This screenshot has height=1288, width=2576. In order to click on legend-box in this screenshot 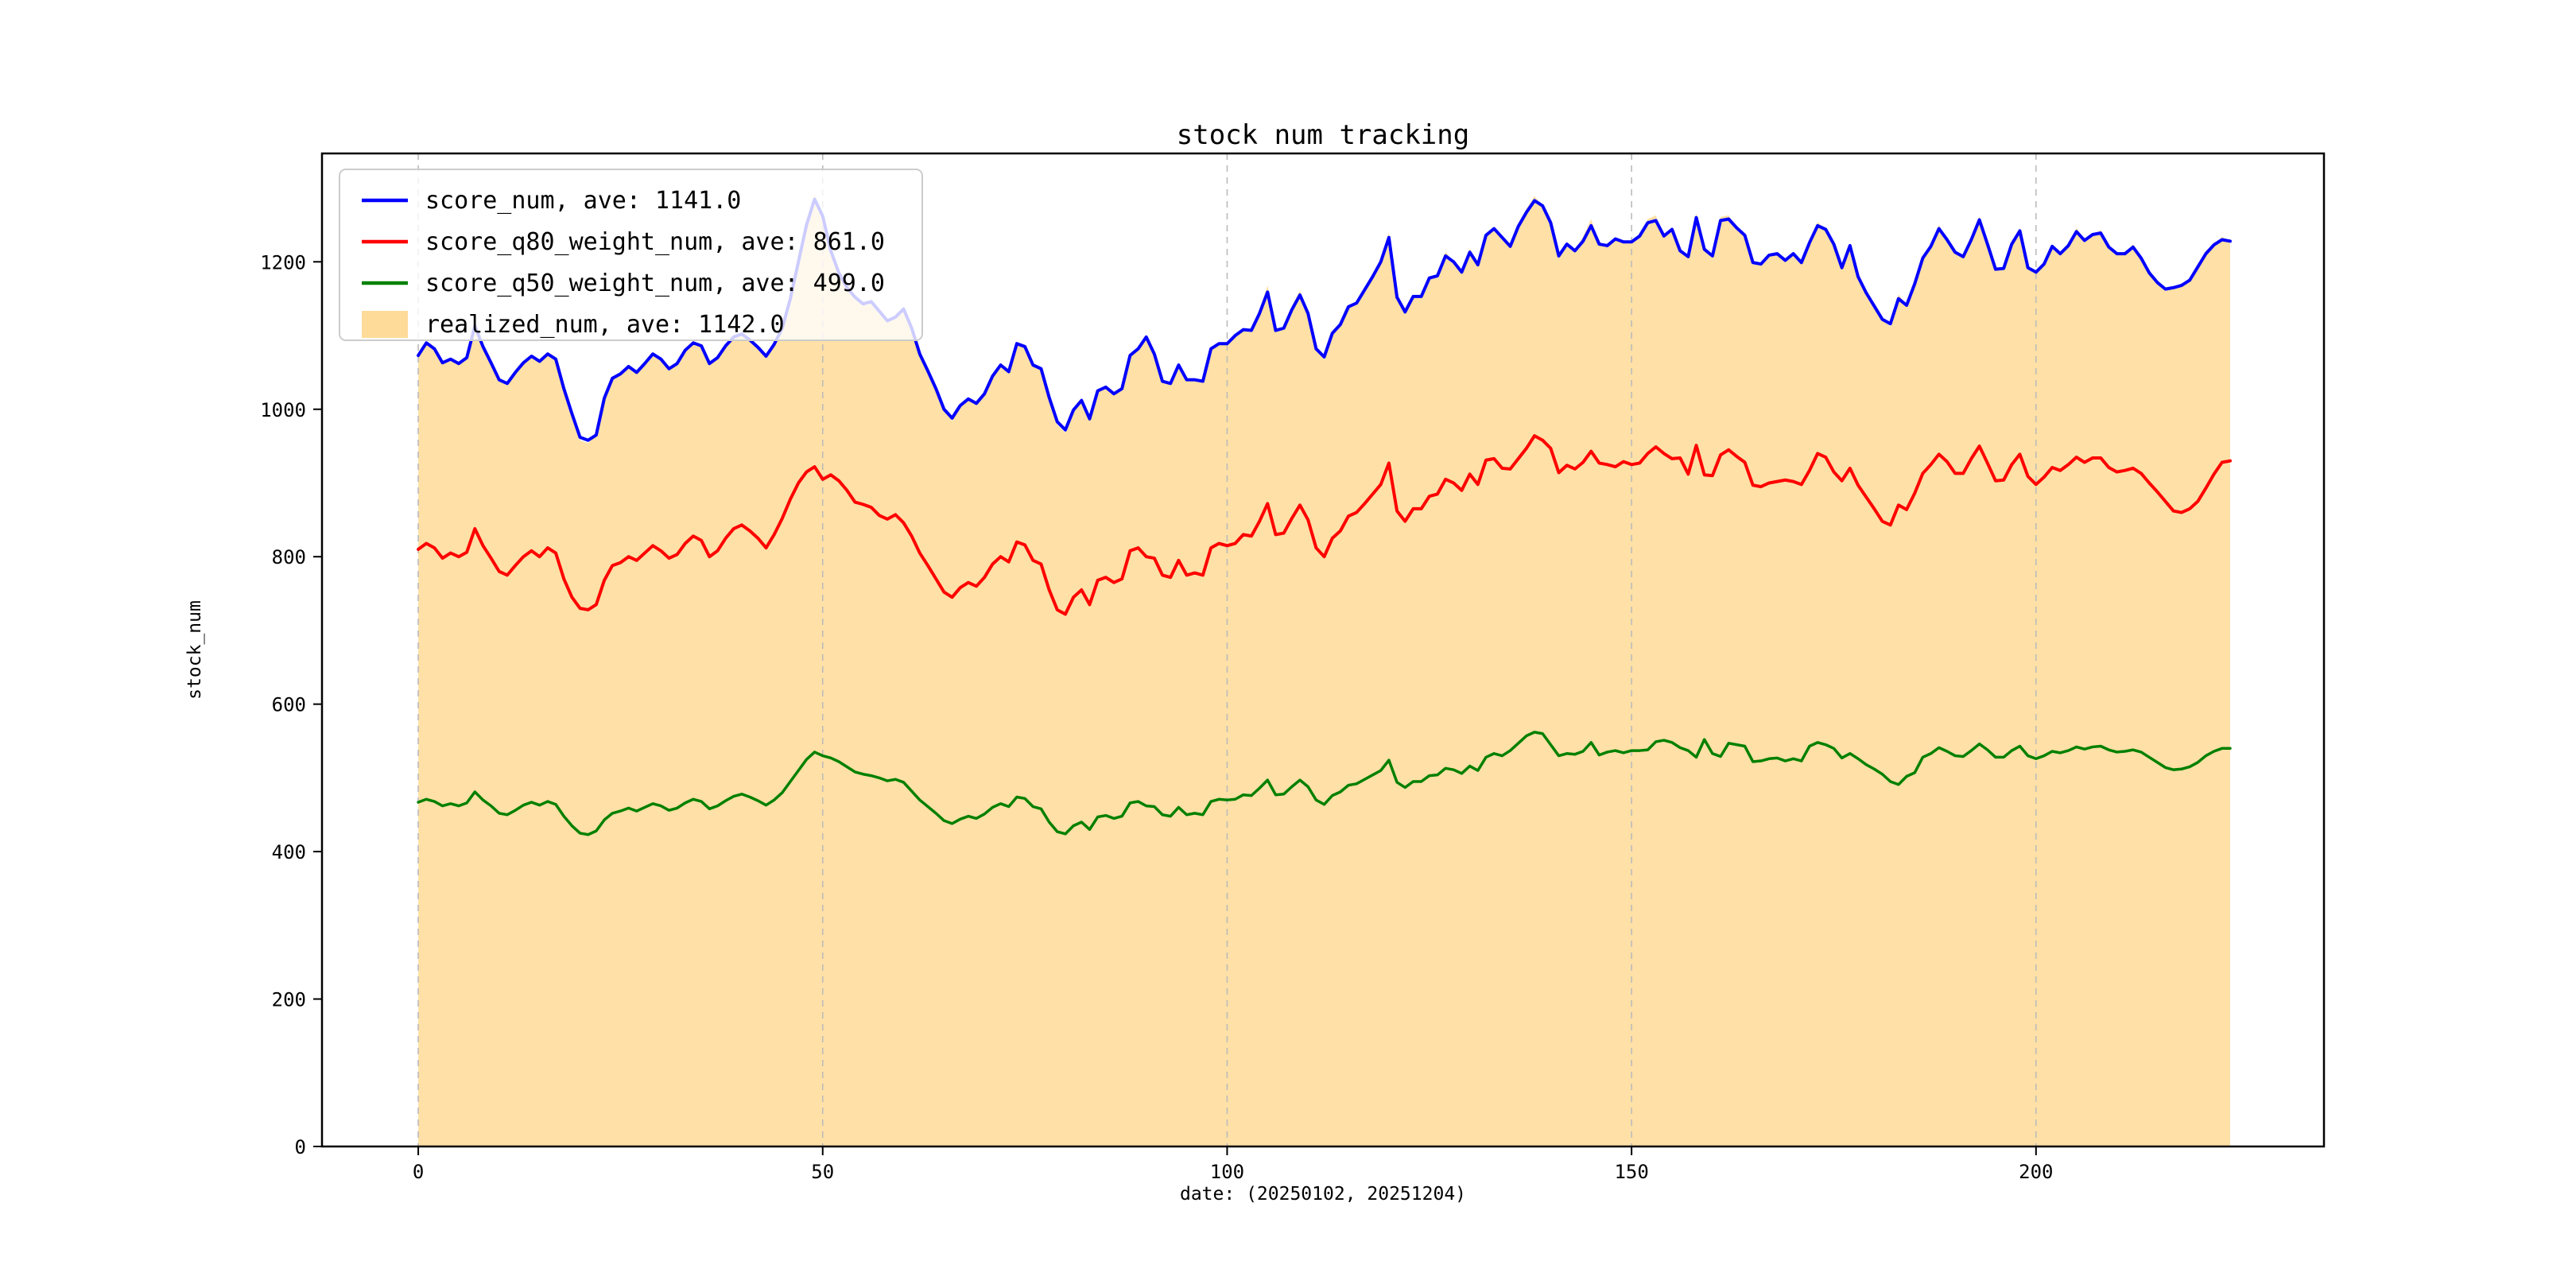, I will do `click(631, 255)`.